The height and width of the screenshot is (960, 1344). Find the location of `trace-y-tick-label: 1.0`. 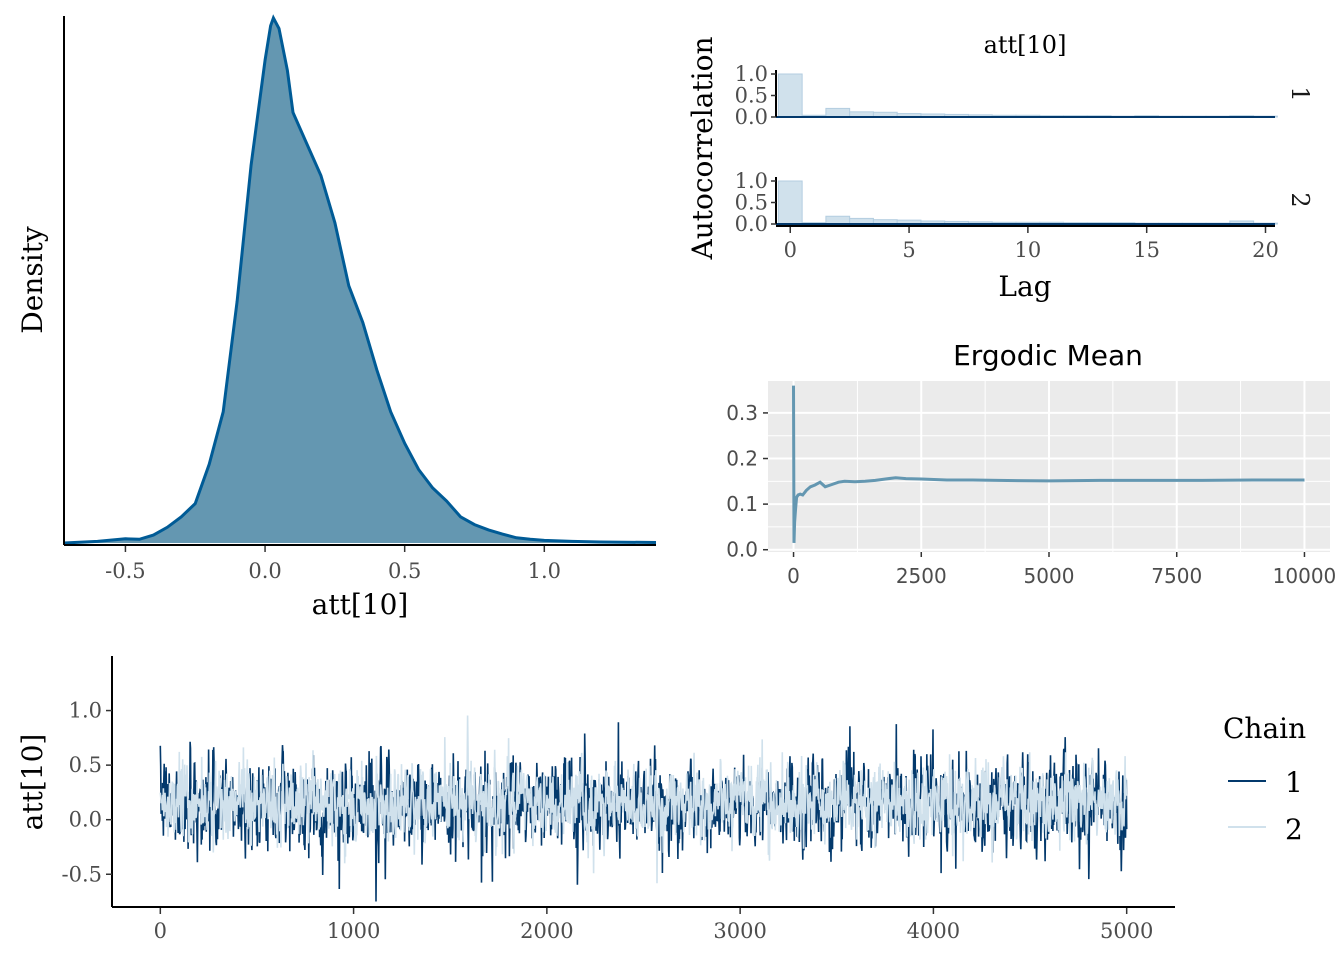

trace-y-tick-label: 1.0 is located at coordinates (85, 711).